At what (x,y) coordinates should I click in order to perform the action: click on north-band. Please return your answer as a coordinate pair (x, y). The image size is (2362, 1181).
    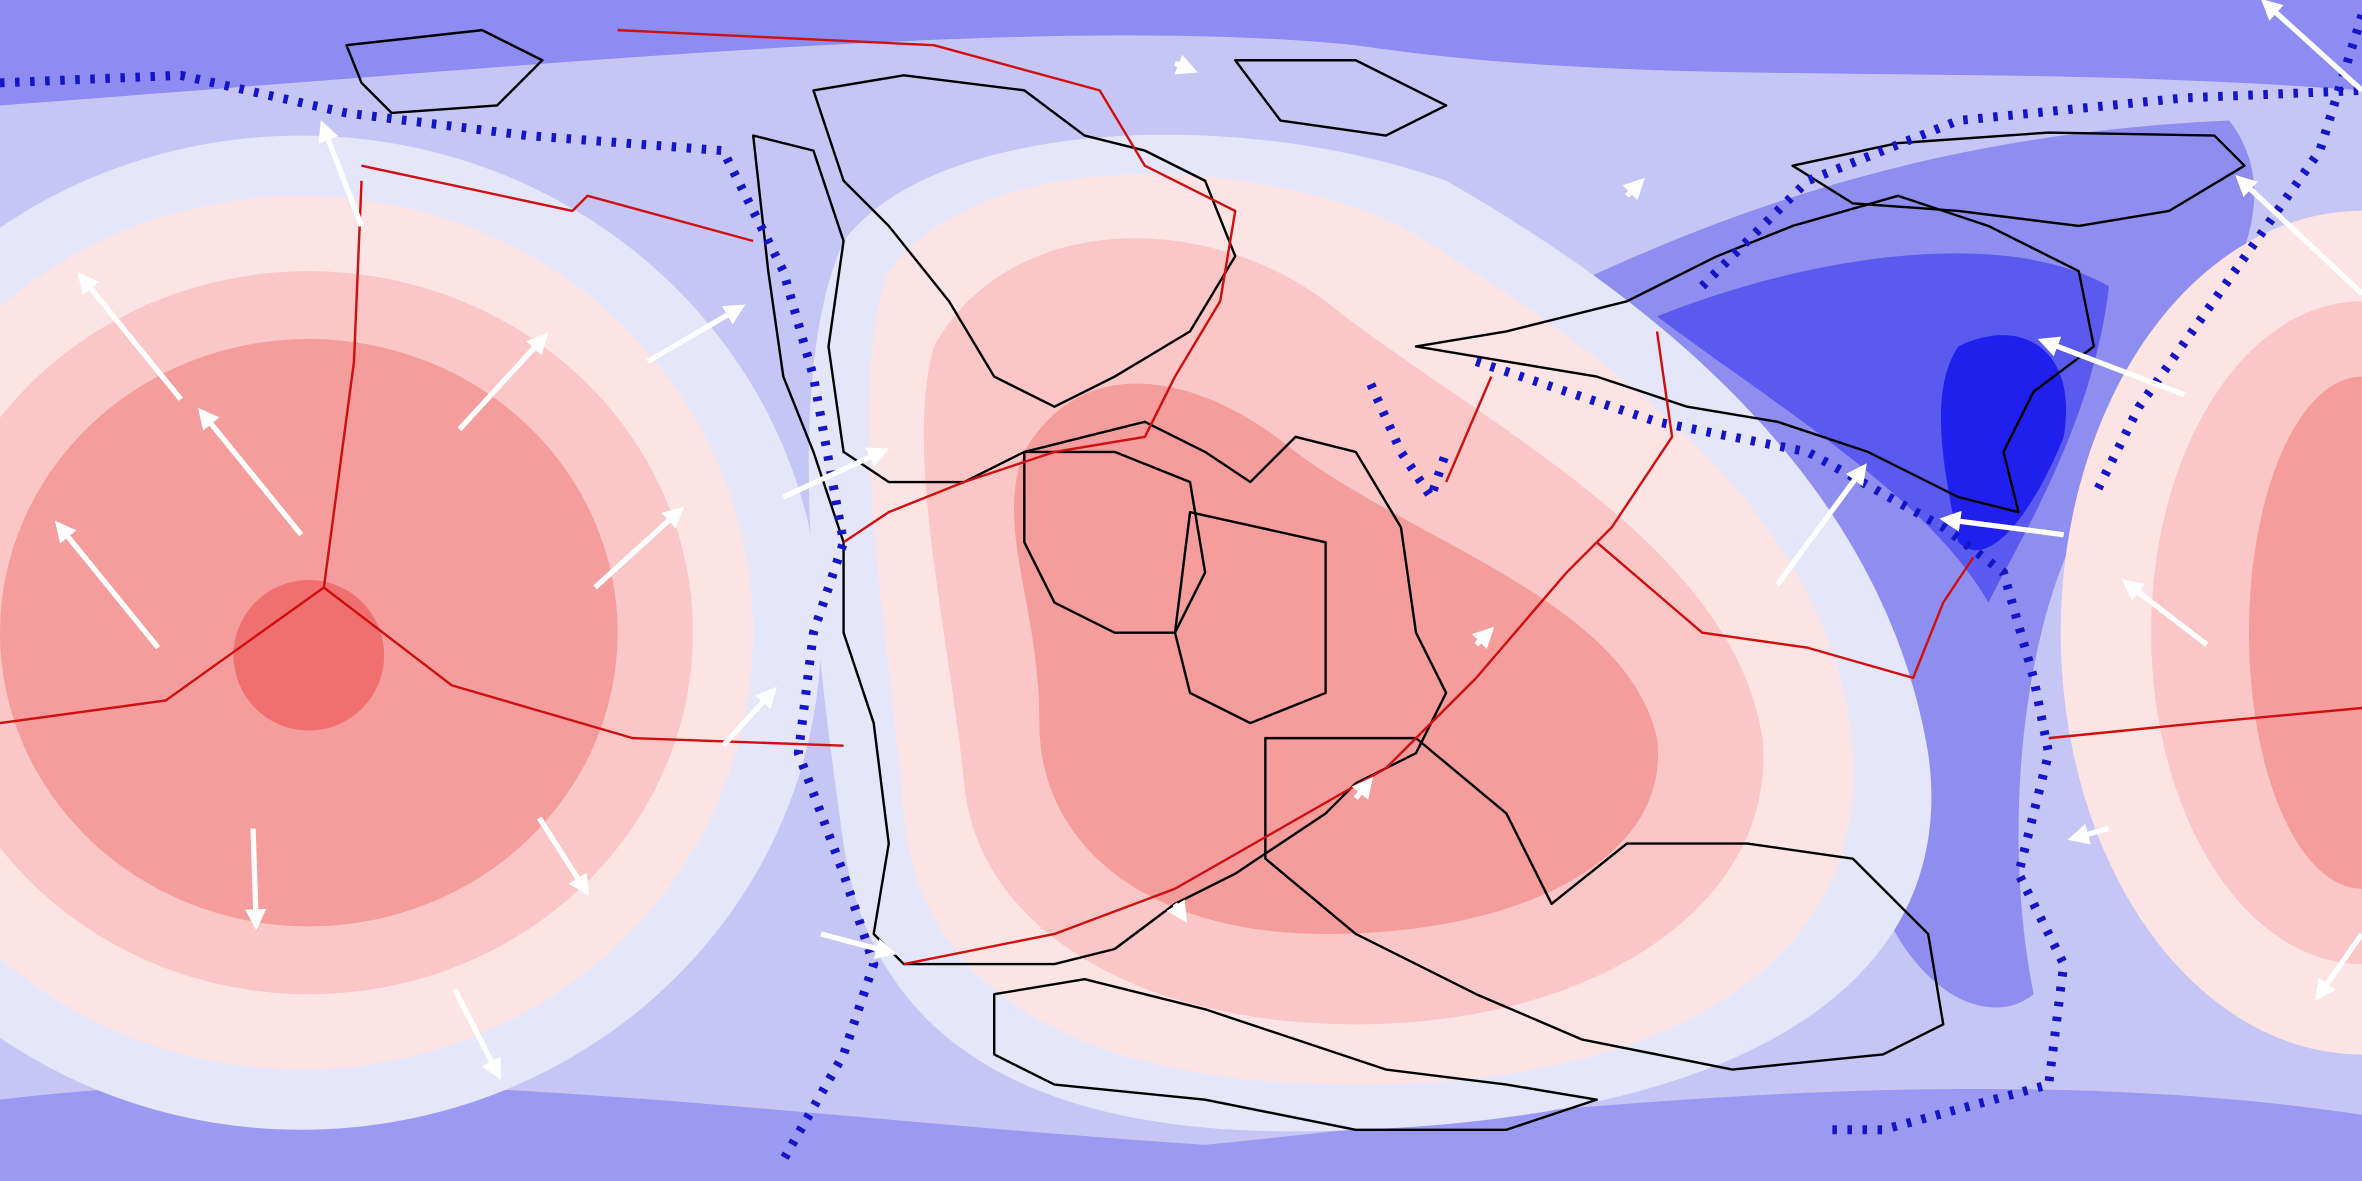
    Looking at the image, I should click on (1181, 53).